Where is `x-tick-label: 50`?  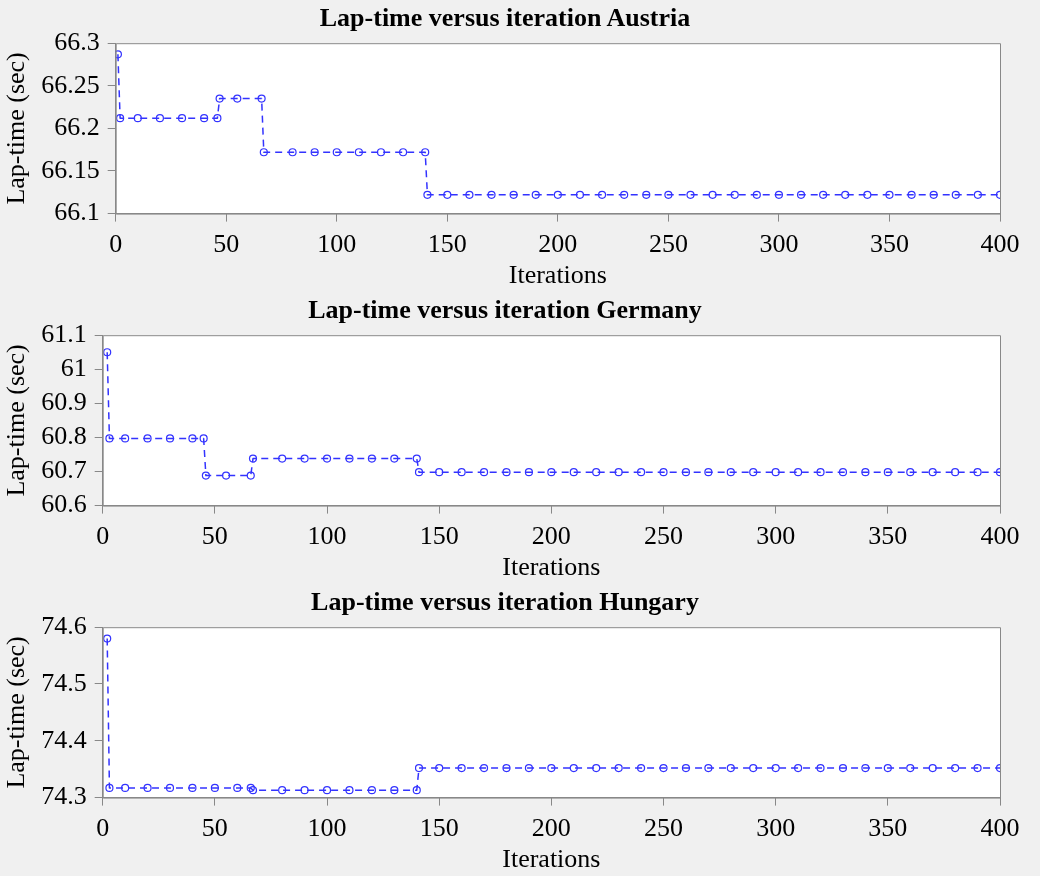 x-tick-label: 50 is located at coordinates (214, 828).